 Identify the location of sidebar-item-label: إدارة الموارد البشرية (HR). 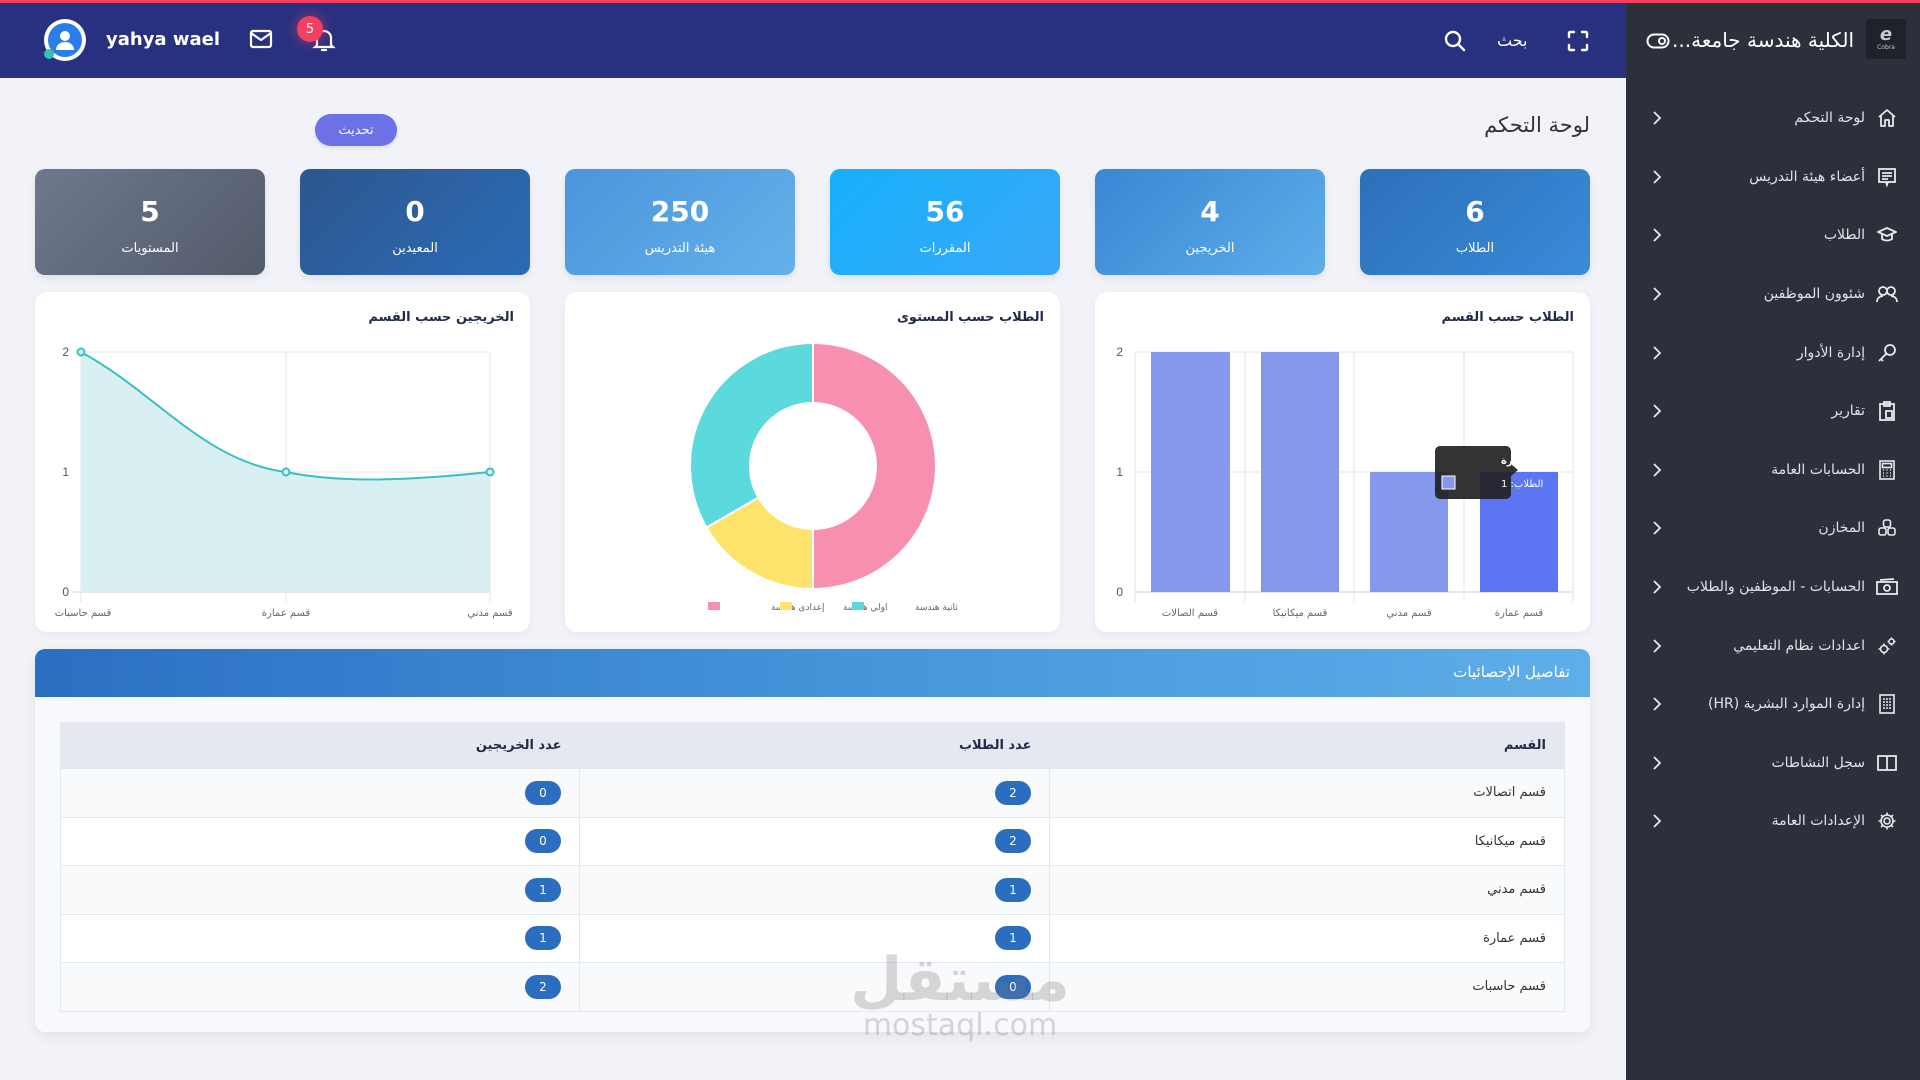
(1786, 704).